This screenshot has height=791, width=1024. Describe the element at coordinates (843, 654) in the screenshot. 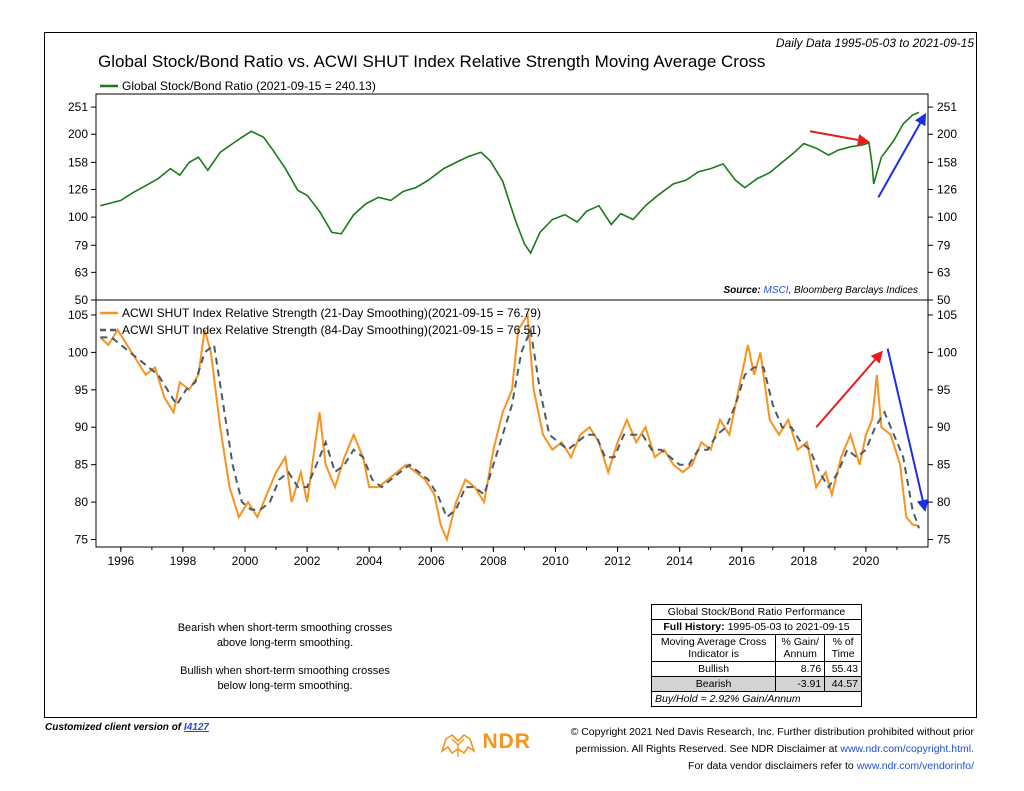

I see `perf-col-time-2: Time` at that location.